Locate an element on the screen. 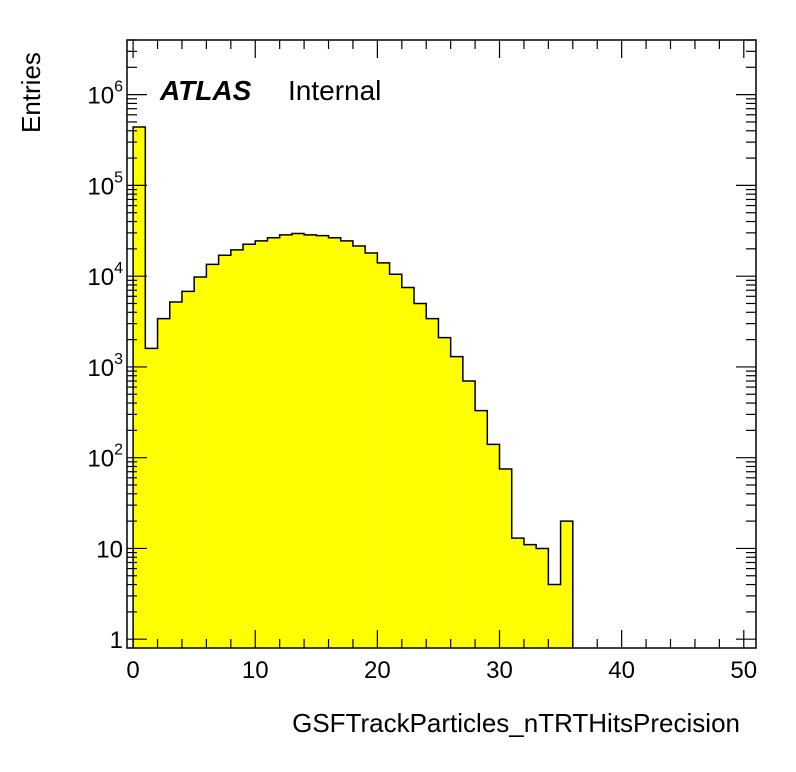  x-tick-label: 10 is located at coordinates (255, 670).